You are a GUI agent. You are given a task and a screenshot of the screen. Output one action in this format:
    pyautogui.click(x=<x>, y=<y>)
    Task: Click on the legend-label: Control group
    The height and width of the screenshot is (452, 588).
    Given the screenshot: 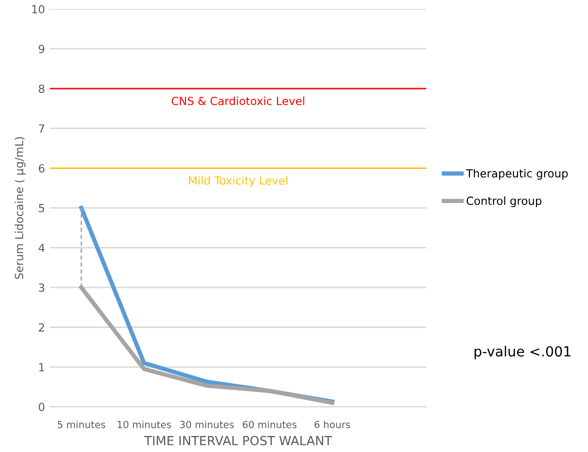 What is the action you would take?
    pyautogui.click(x=504, y=202)
    